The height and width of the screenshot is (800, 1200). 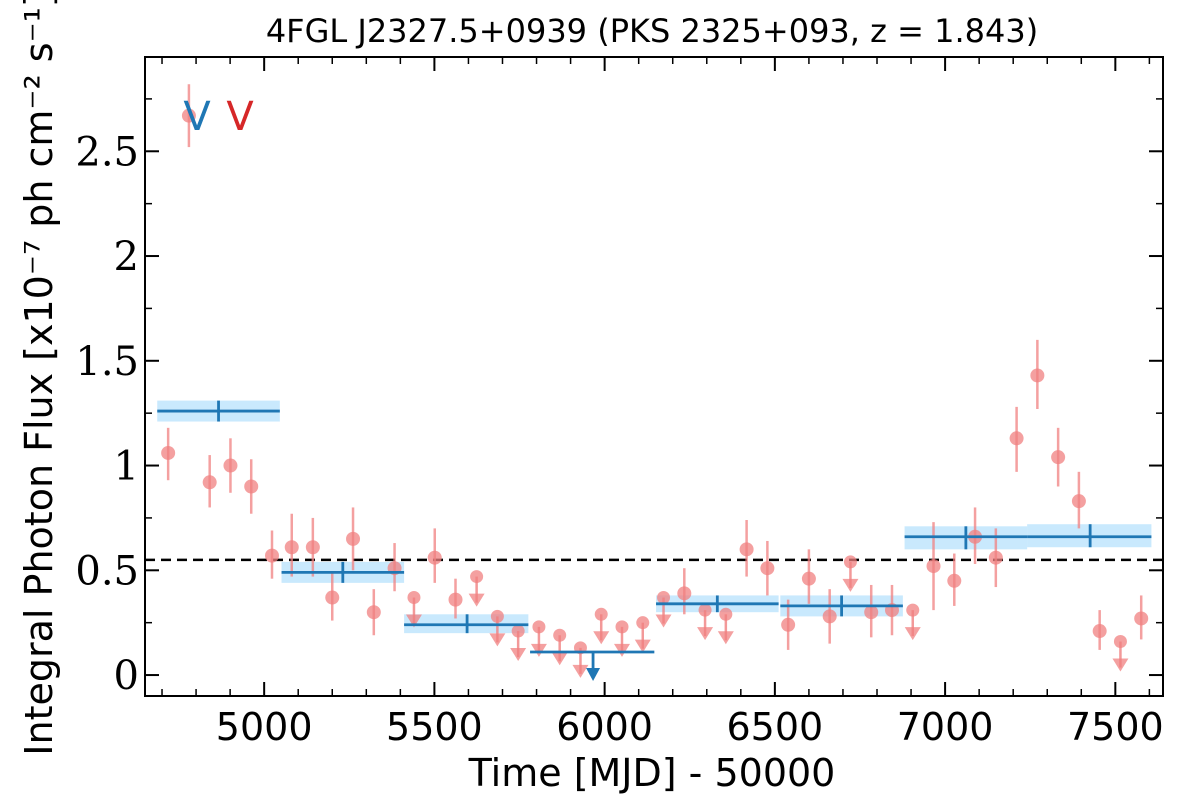 What do you see at coordinates (945, 727) in the screenshot?
I see `x-tick-label: 7000` at bounding box center [945, 727].